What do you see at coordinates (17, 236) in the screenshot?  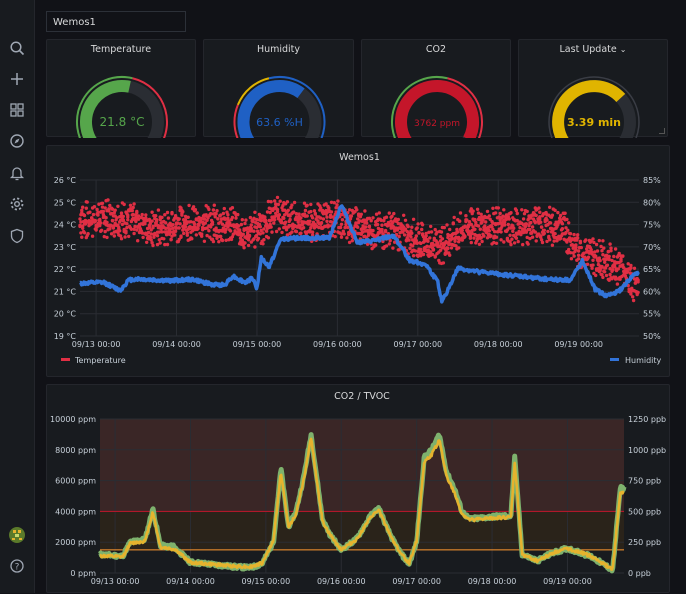 I see `shield-icon` at bounding box center [17, 236].